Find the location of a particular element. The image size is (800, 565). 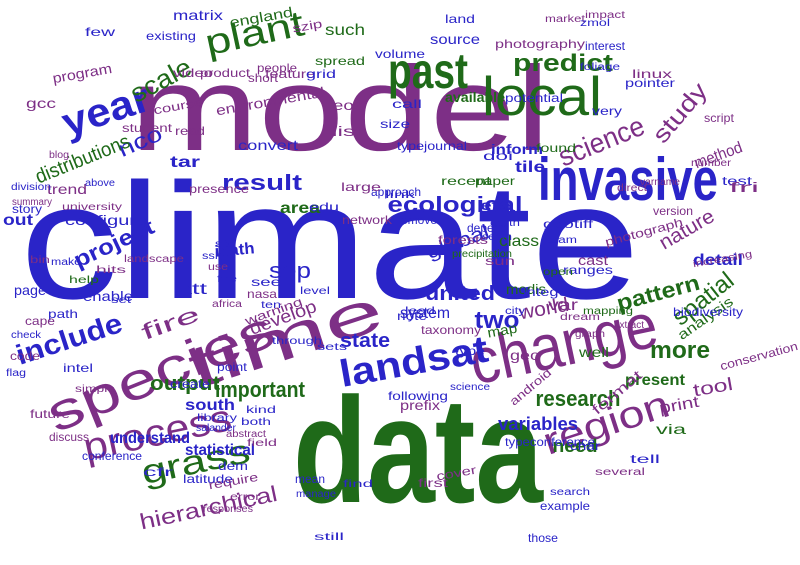

word-zmol: zmol is located at coordinates (595, 23).